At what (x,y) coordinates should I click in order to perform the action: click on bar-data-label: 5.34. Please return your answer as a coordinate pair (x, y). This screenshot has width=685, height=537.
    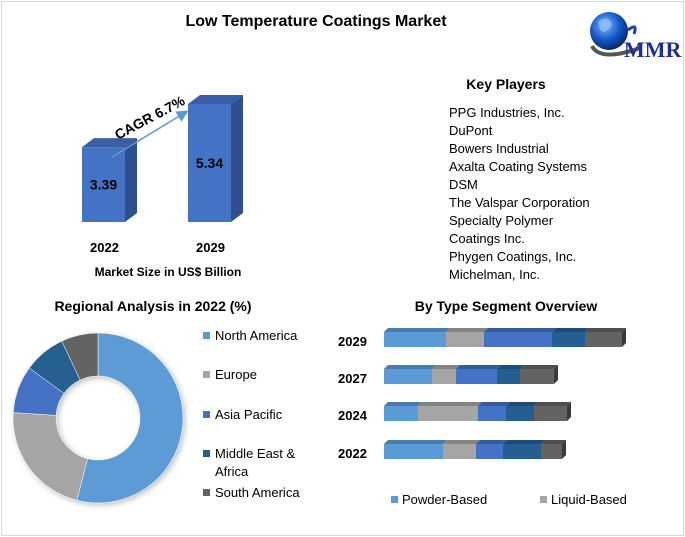
    Looking at the image, I should click on (209, 163).